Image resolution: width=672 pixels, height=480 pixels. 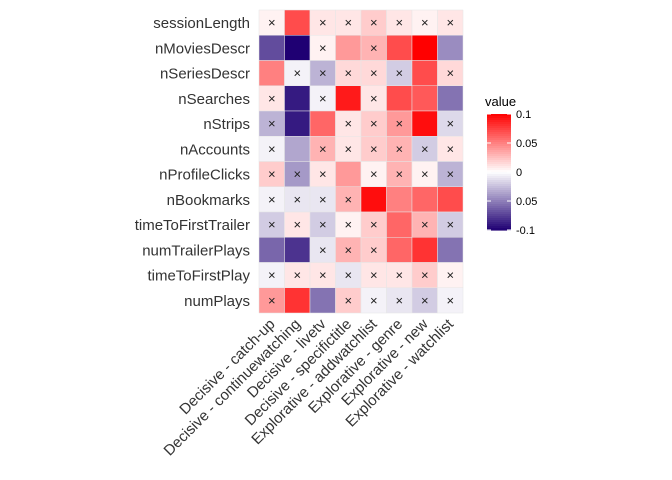 I want to click on row-label: timeToFirstPlay, so click(x=198, y=276).